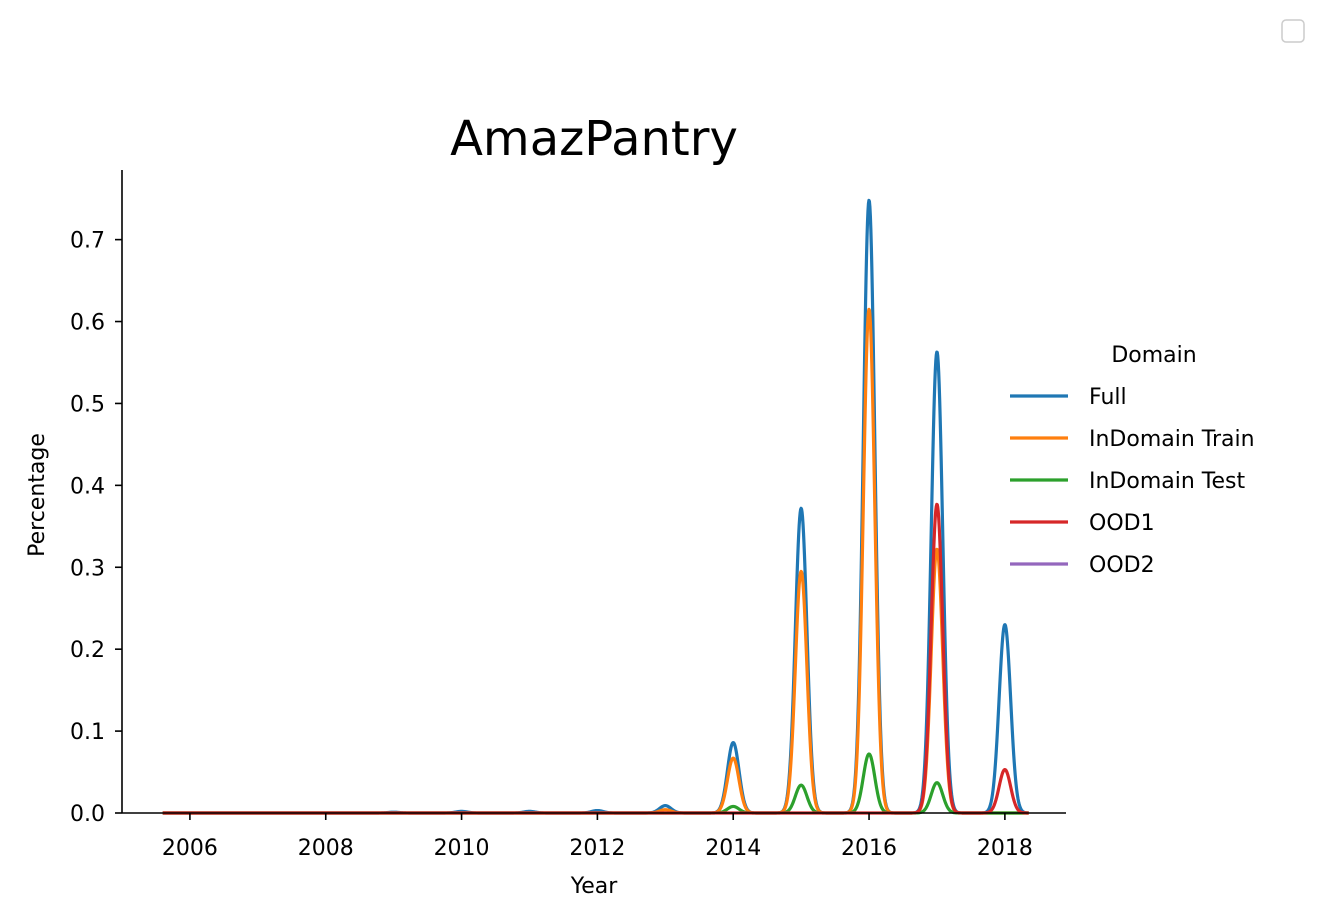 The image size is (1322, 920). What do you see at coordinates (733, 848) in the screenshot?
I see `x-tick-label: 2014` at bounding box center [733, 848].